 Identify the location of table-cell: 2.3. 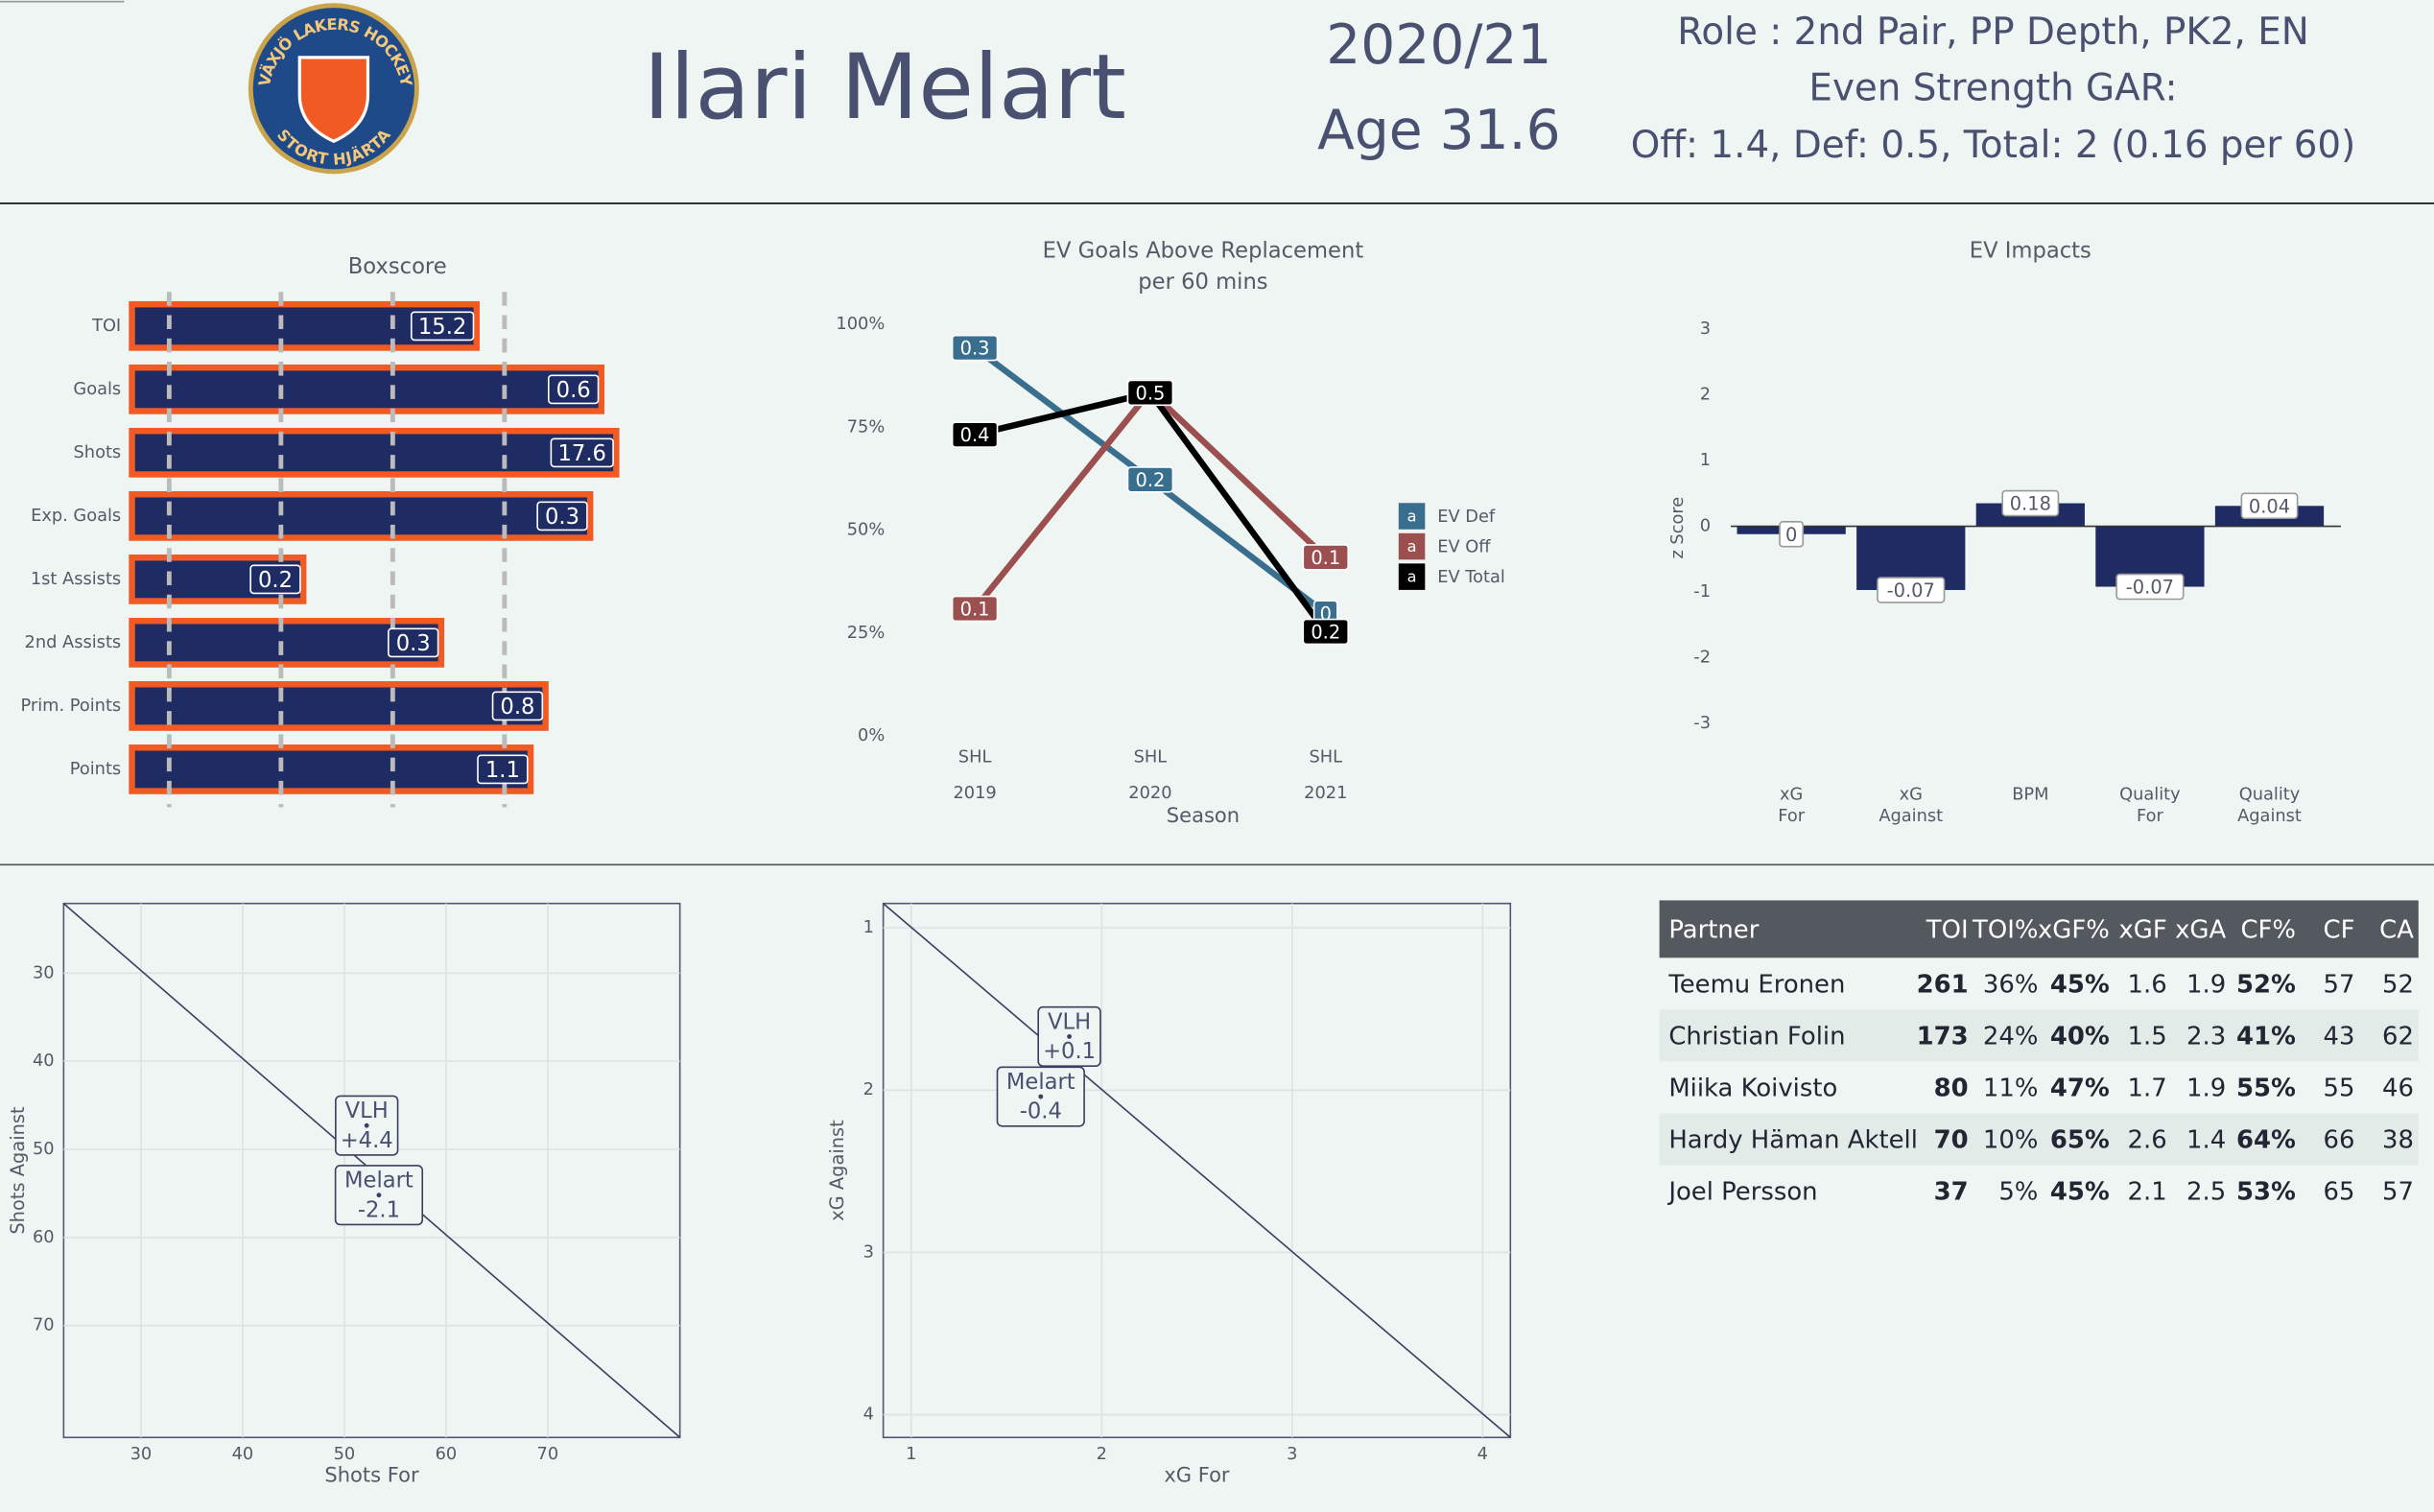
(2206, 1037).